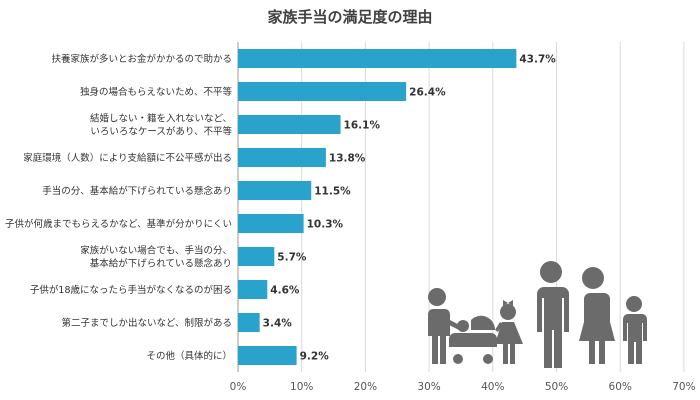  Describe the element at coordinates (556, 387) in the screenshot. I see `x-tick-label: 50%` at that location.